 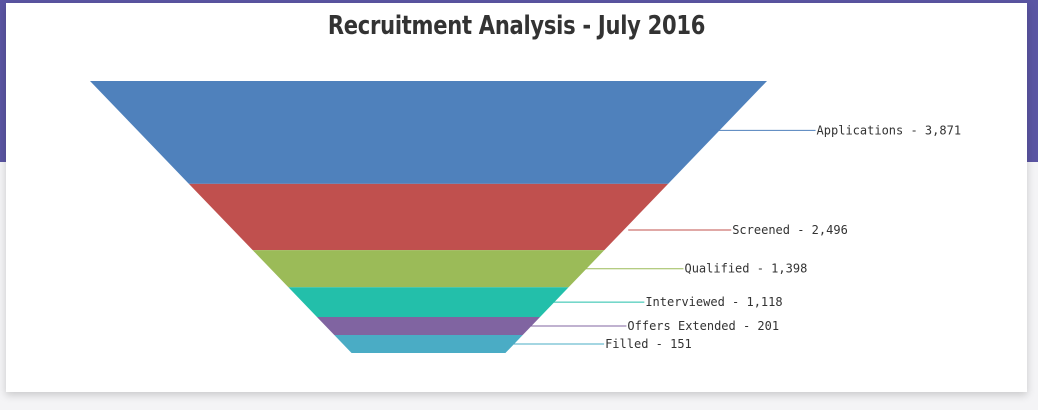 I want to click on data-label: Interviewed - 1,118, so click(x=713, y=302).